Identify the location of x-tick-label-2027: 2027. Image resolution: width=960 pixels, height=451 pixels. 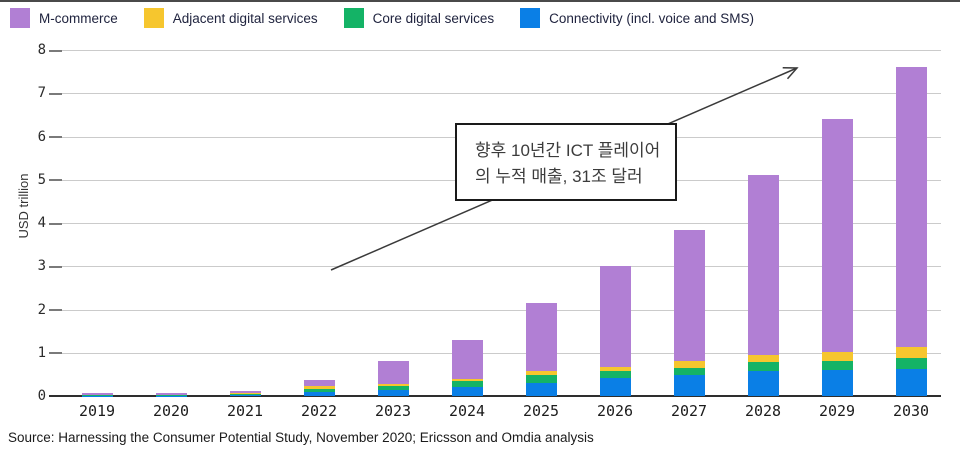
(689, 411).